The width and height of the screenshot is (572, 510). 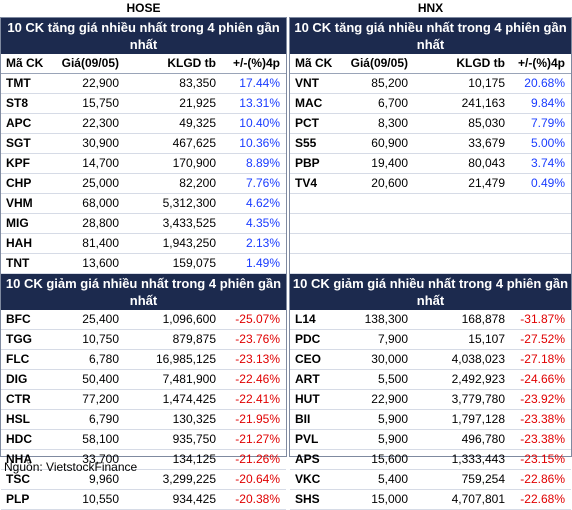 What do you see at coordinates (389, 399) in the screenshot?
I see `price-value: 22,900` at bounding box center [389, 399].